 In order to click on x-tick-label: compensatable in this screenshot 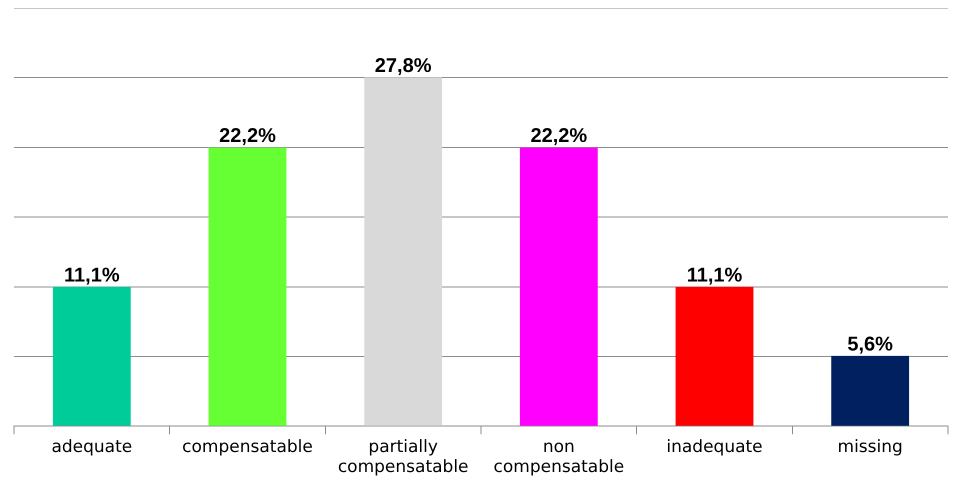, I will do `click(247, 446)`.